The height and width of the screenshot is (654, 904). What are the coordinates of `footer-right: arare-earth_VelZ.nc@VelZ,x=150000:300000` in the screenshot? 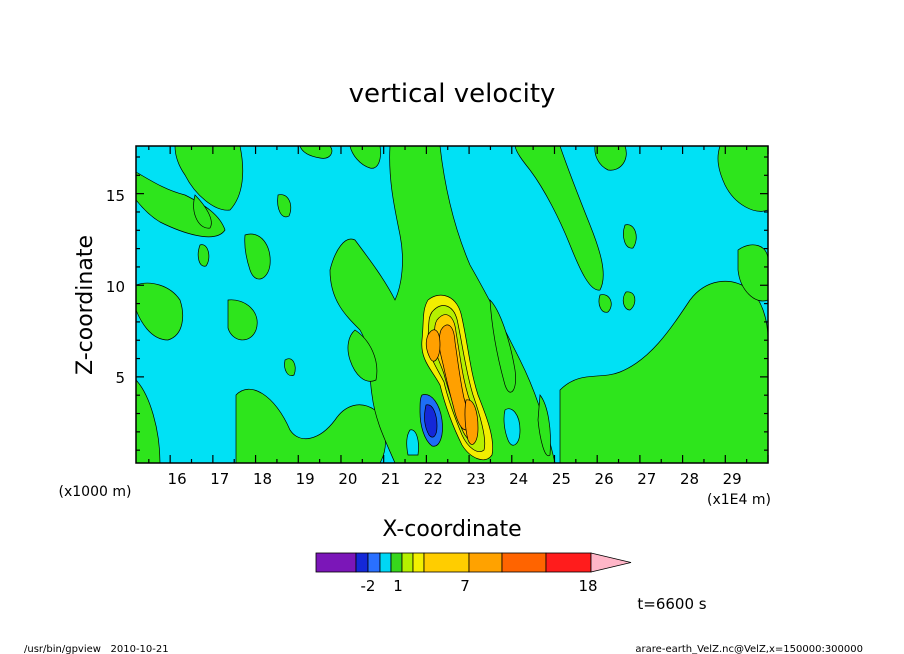 It's located at (749, 649).